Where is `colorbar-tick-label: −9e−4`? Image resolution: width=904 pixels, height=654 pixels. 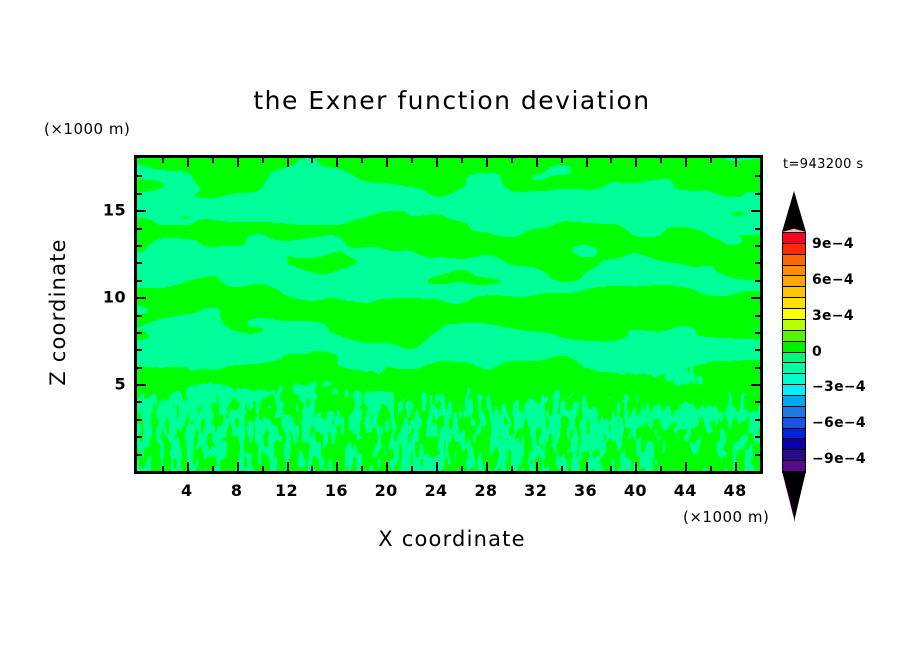 colorbar-tick-label: −9e−4 is located at coordinates (839, 459).